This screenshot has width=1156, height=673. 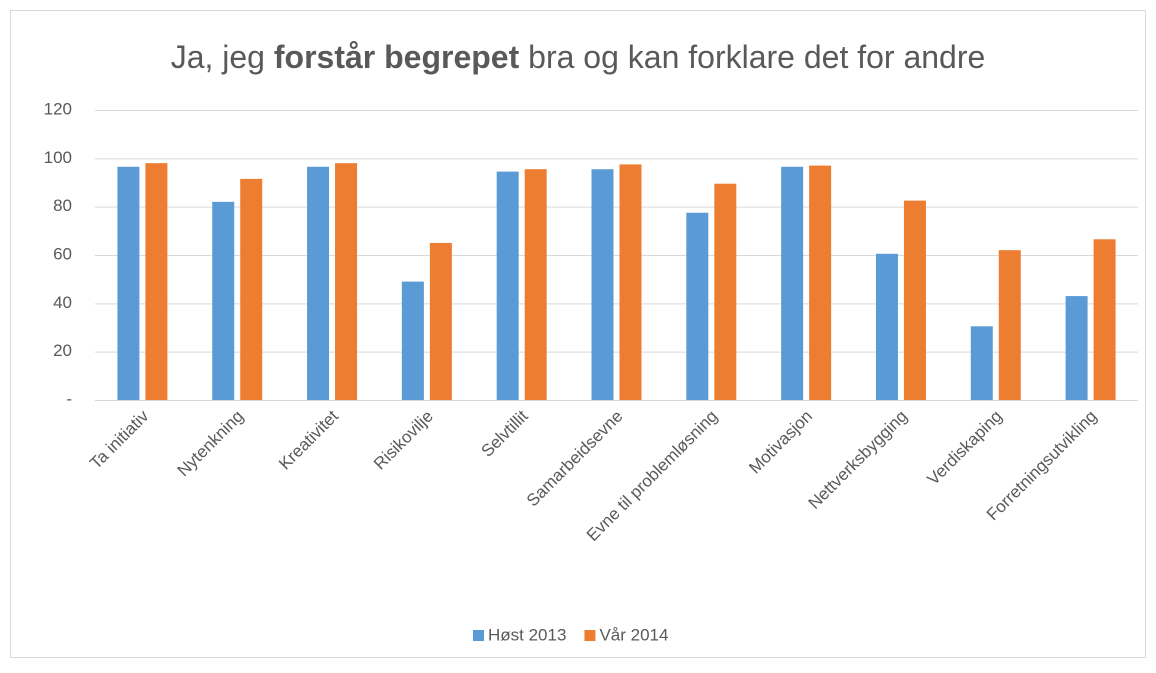 I want to click on legend-label: Høst 2013, so click(x=527, y=634).